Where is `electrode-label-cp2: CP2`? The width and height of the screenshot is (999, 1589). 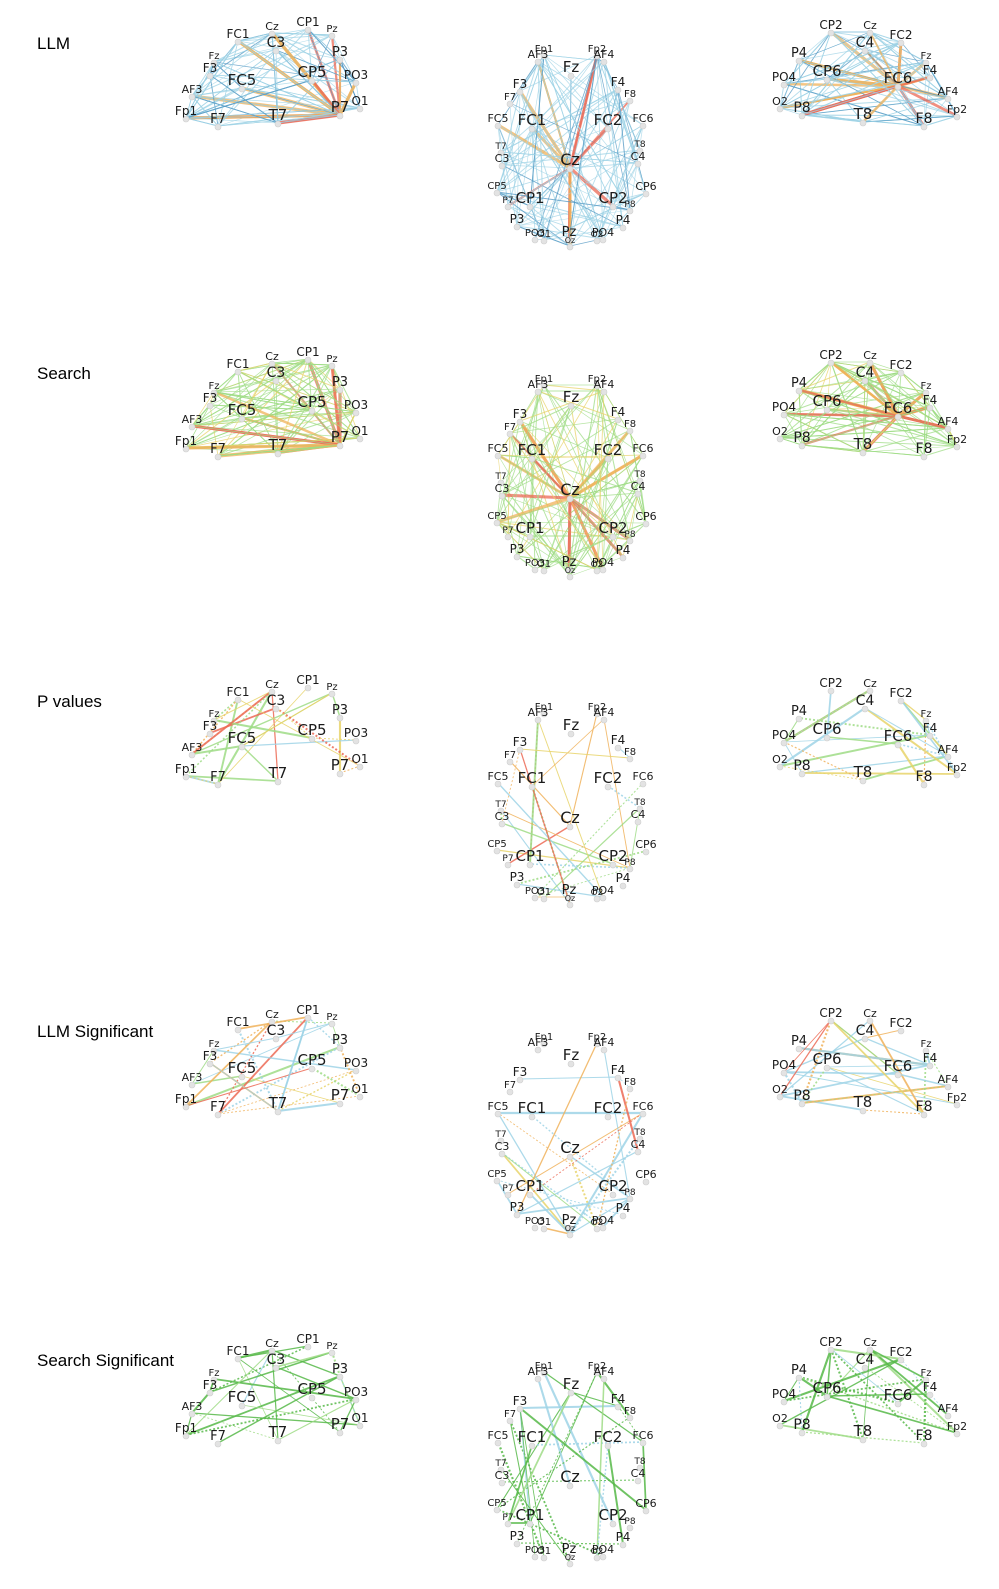
electrode-label-cp2: CP2 is located at coordinates (612, 198).